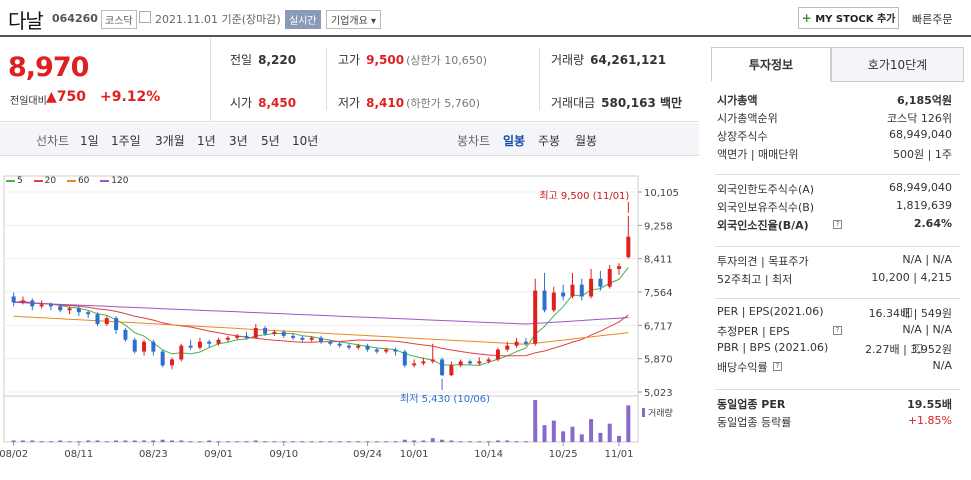 This screenshot has width=971, height=480. I want to click on base-date: 2021.11.01 기준(장마감), so click(218, 19).